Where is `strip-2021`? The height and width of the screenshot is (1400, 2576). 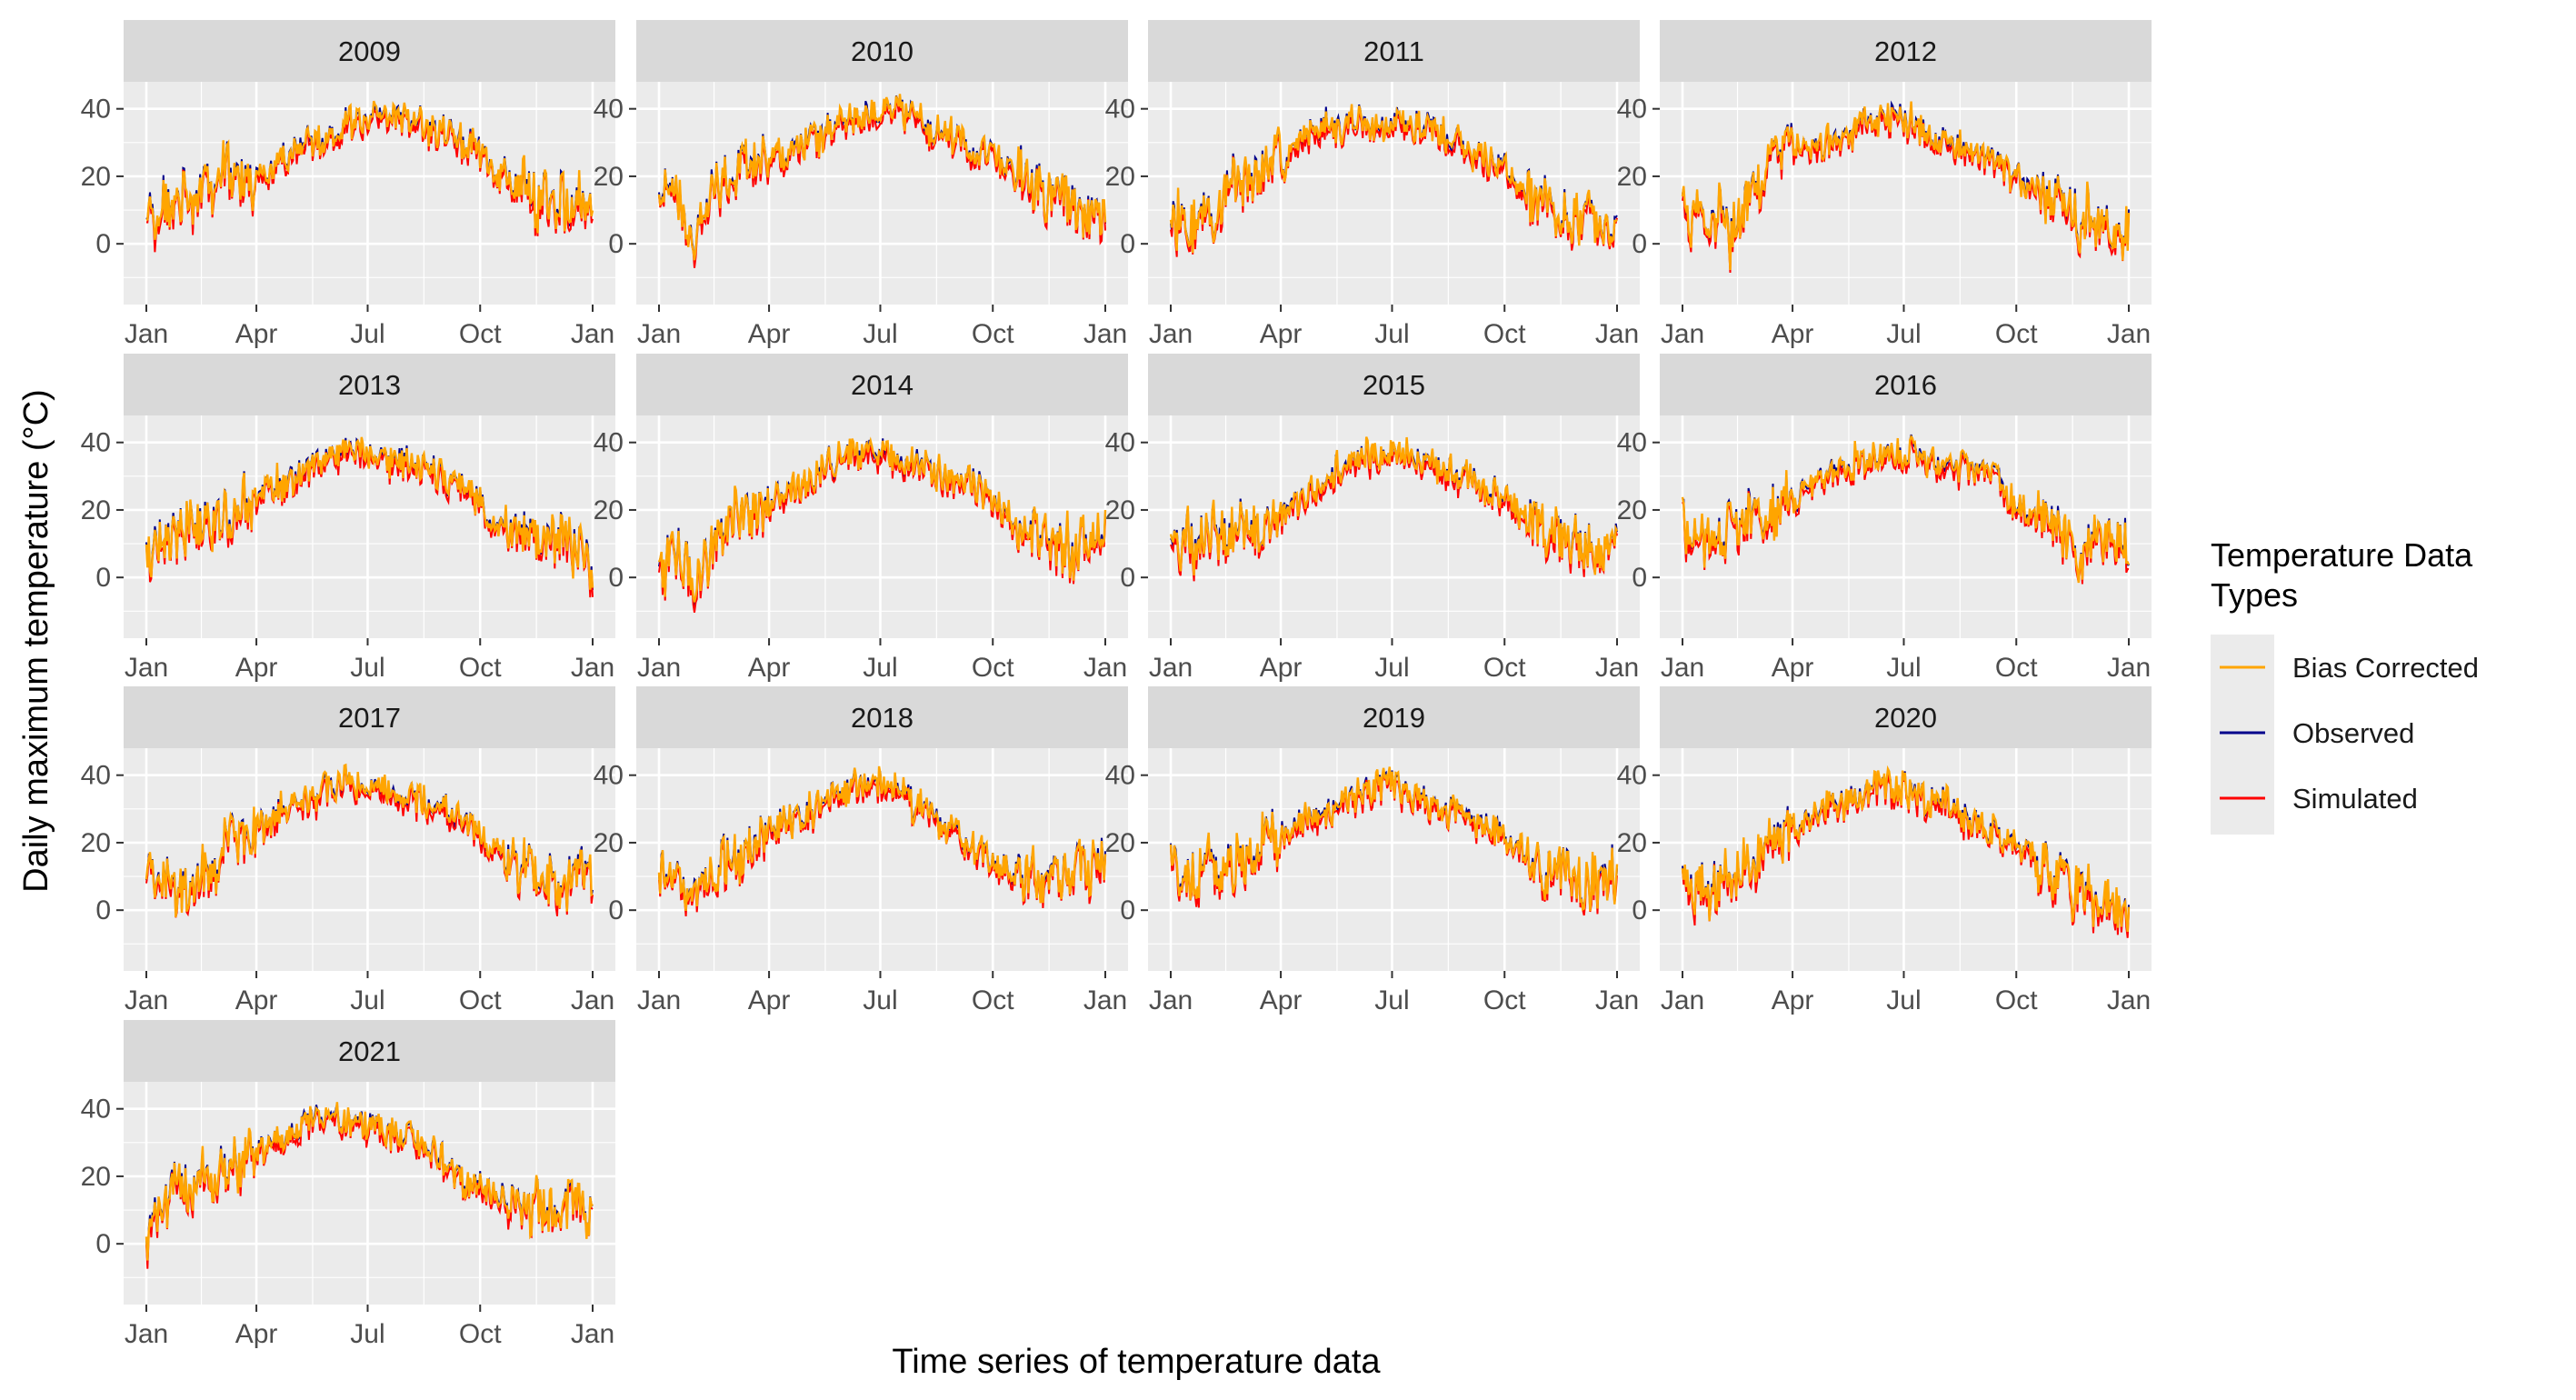 strip-2021 is located at coordinates (369, 1051).